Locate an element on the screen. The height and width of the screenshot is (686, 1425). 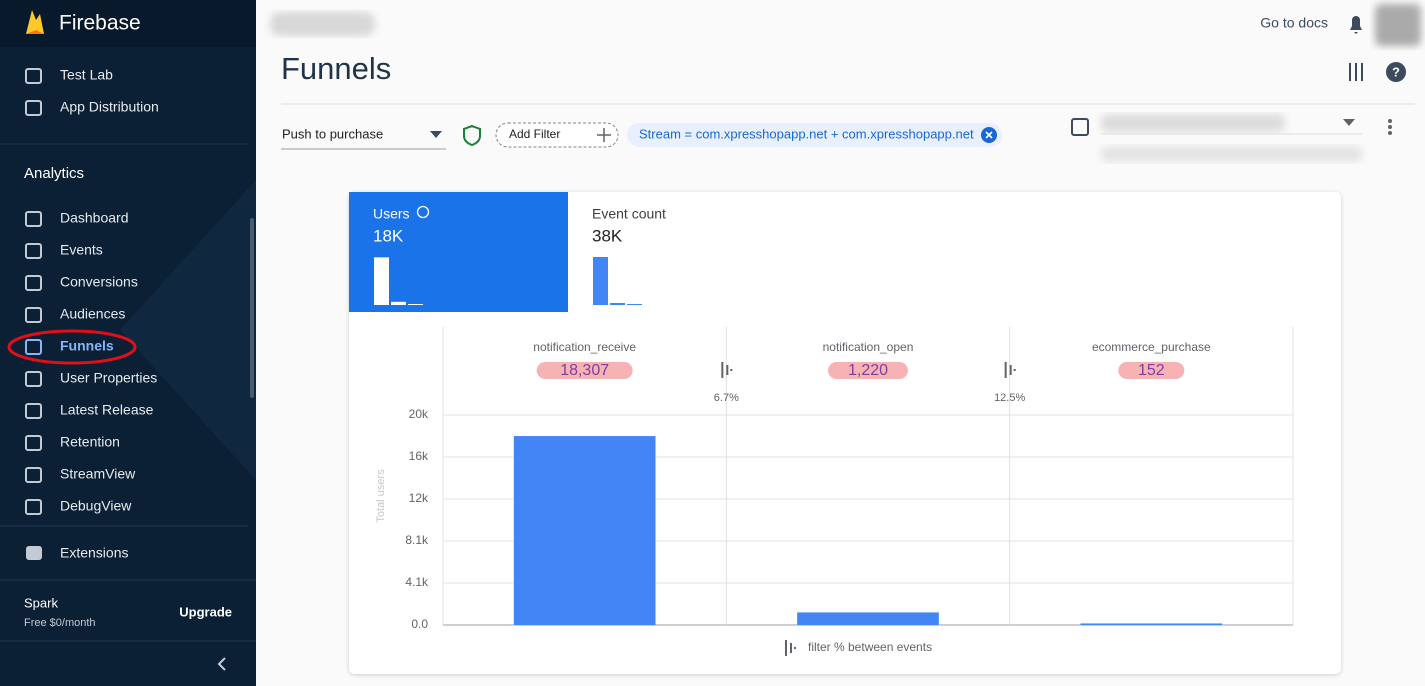
value-label: 18,307 is located at coordinates (584, 370).